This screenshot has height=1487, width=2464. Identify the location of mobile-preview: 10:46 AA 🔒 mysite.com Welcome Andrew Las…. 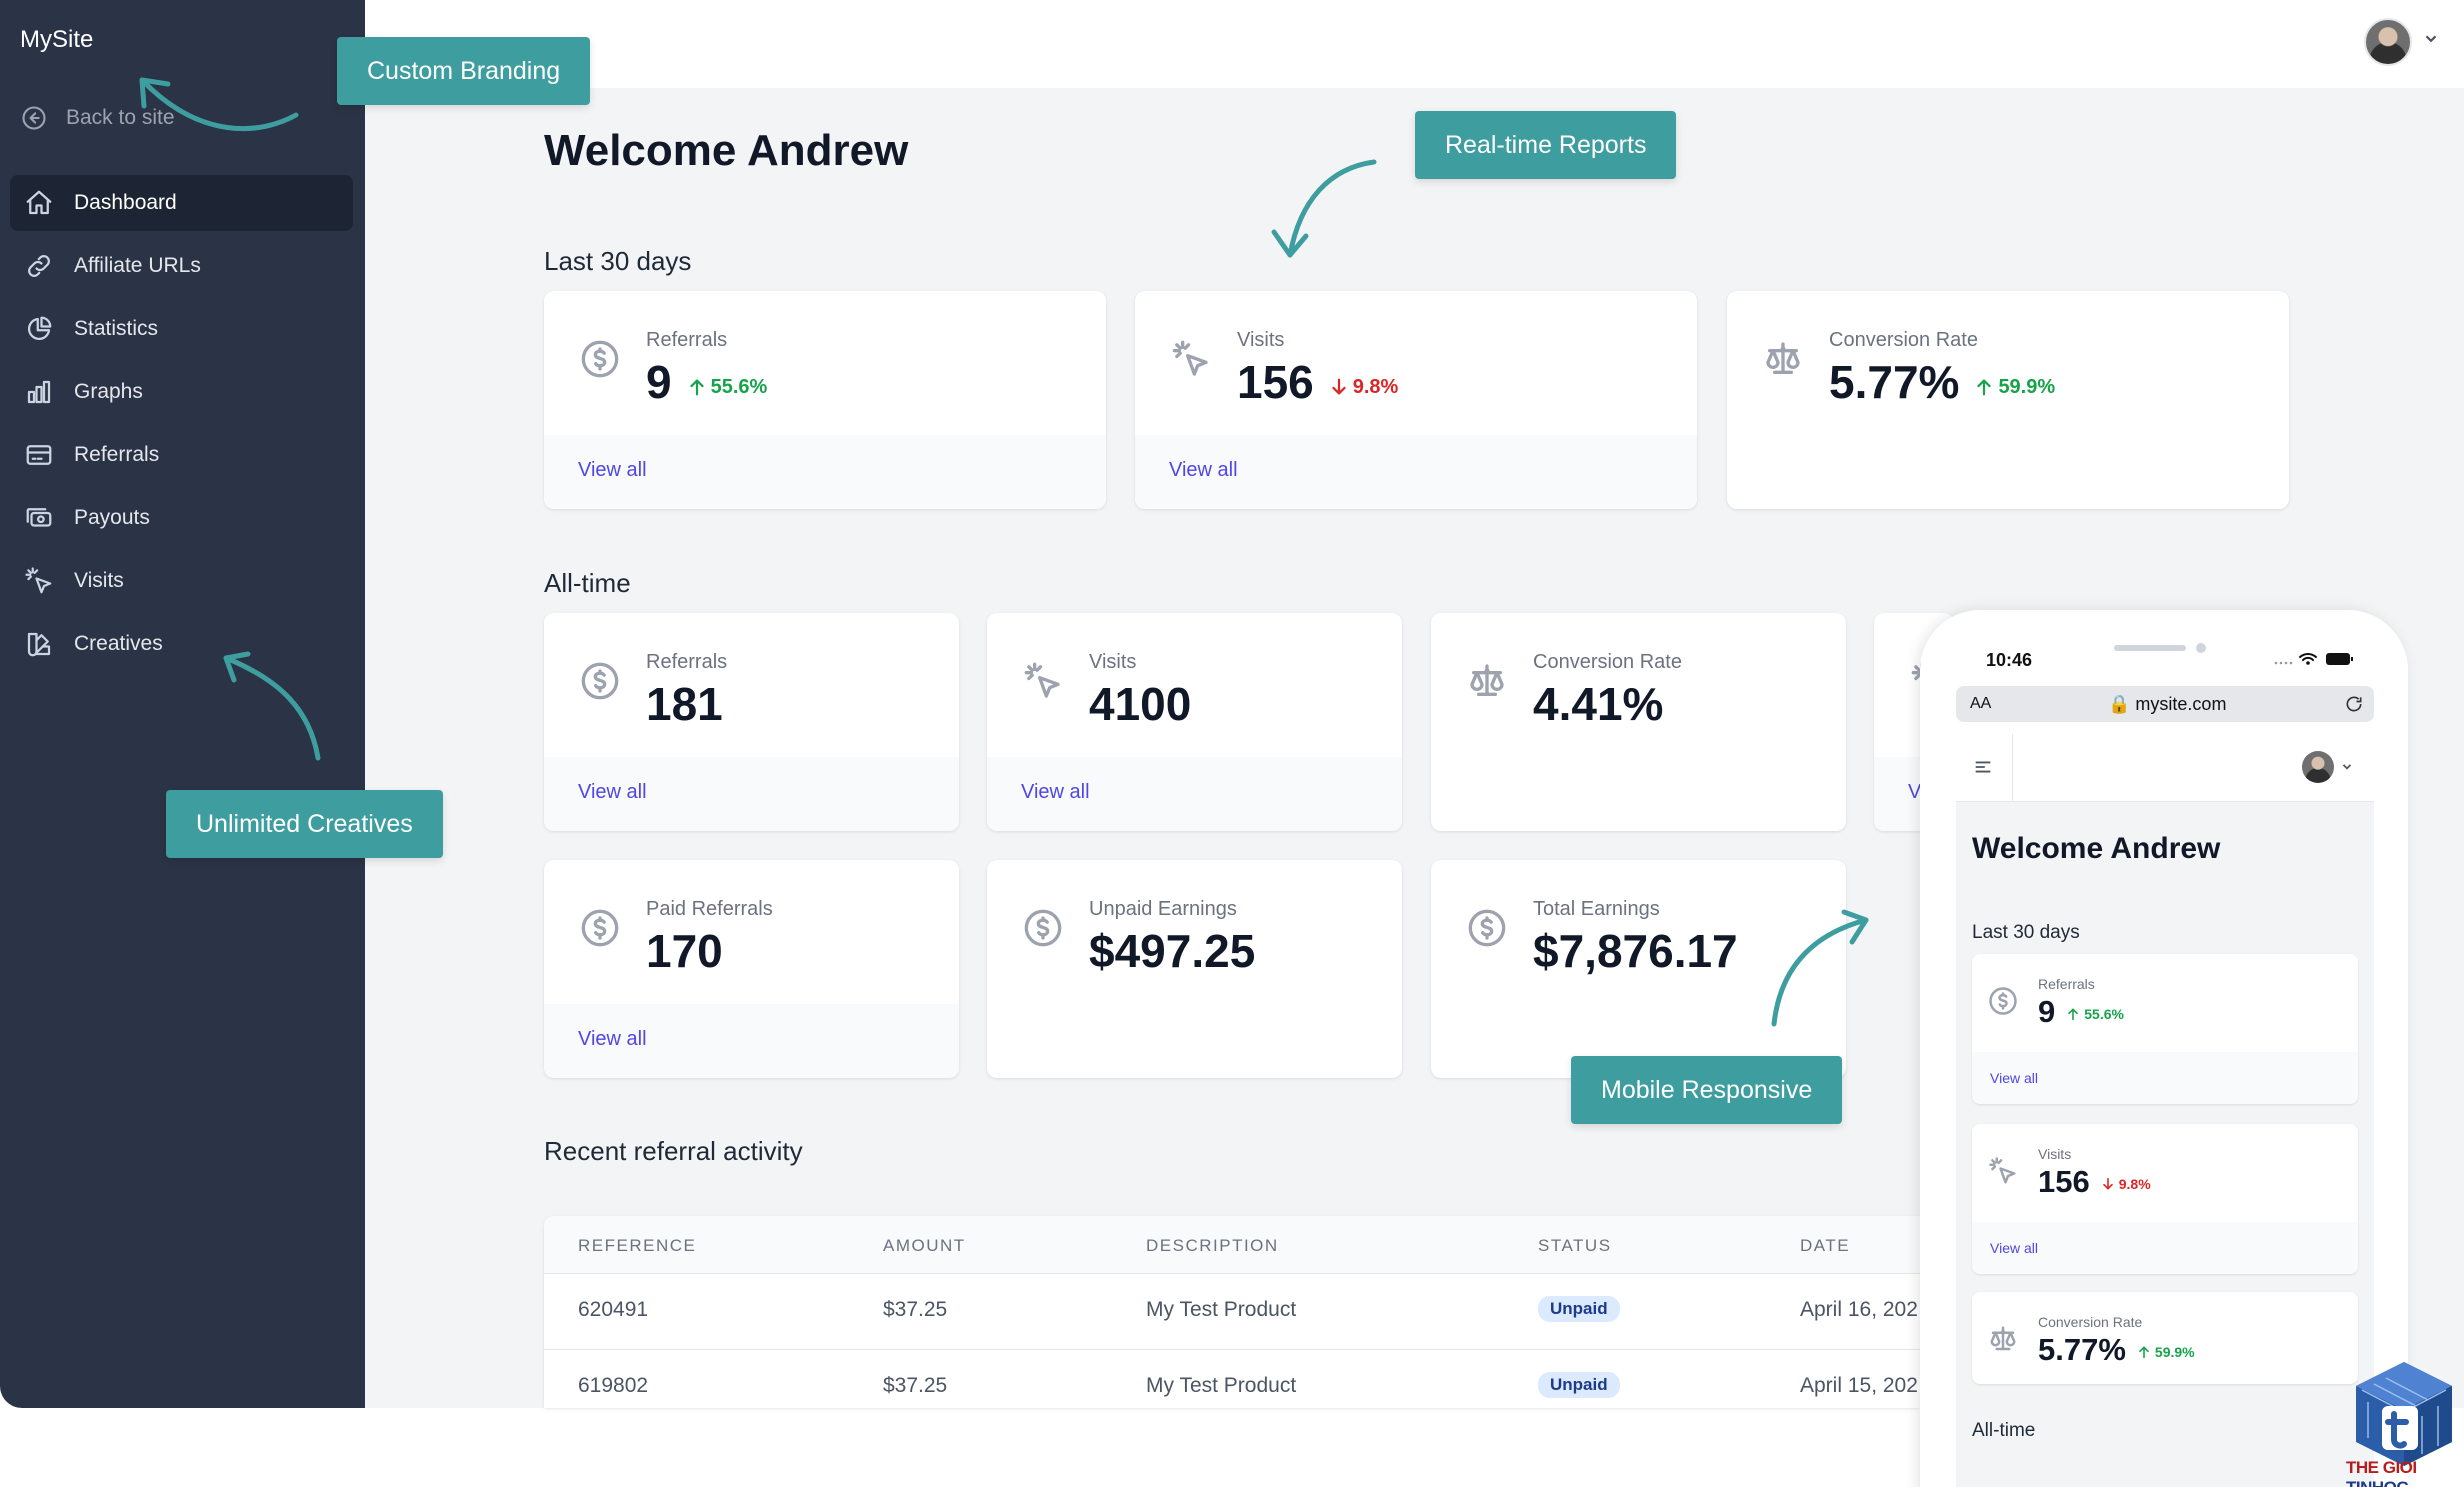
(2164, 1048).